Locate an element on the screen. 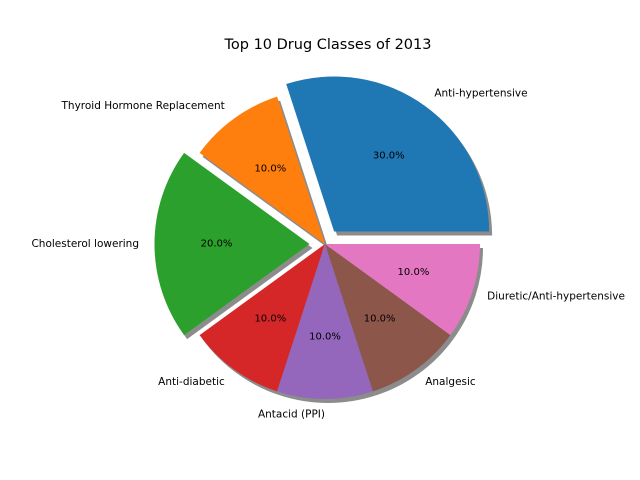 This screenshot has width=640, height=480. slice-percent-anti-diabetic: 10.0% is located at coordinates (270, 319).